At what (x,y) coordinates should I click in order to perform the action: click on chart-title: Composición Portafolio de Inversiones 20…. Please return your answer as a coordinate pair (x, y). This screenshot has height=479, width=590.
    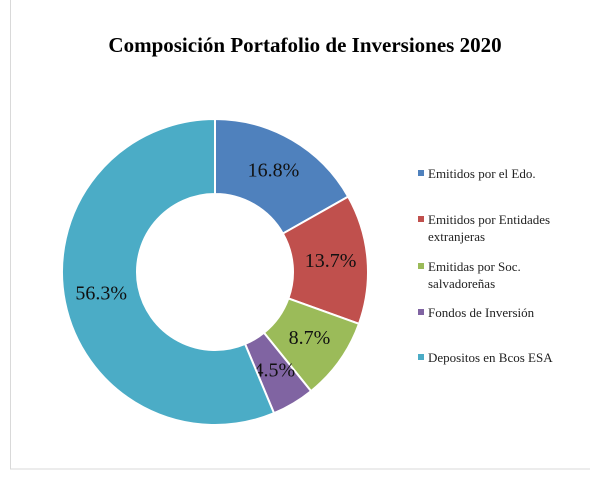
    Looking at the image, I should click on (304, 45).